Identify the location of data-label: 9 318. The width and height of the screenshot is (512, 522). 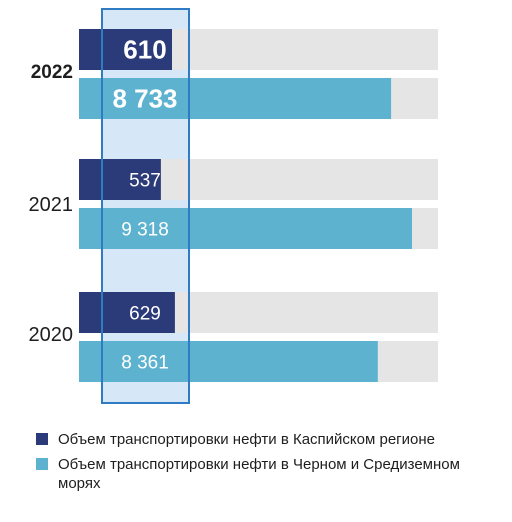
(145, 230).